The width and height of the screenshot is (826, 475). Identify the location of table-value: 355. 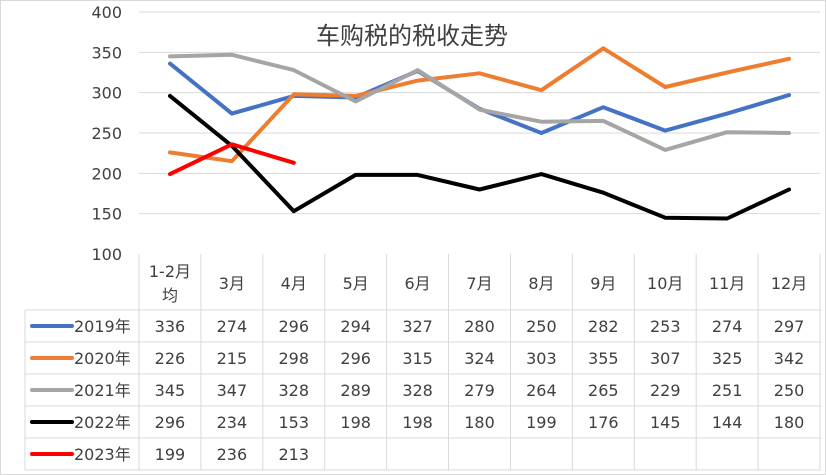
(603, 358).